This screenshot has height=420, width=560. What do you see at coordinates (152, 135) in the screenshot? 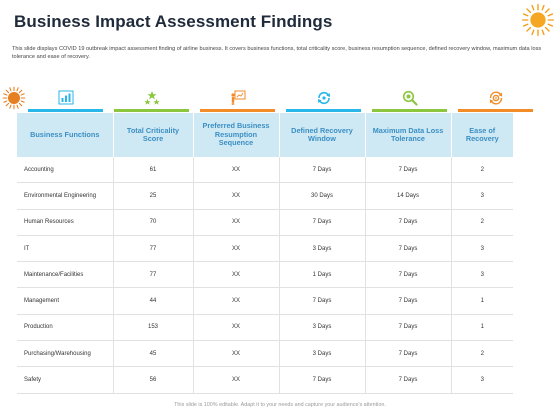
I see `column-header: Total Criticality Score` at bounding box center [152, 135].